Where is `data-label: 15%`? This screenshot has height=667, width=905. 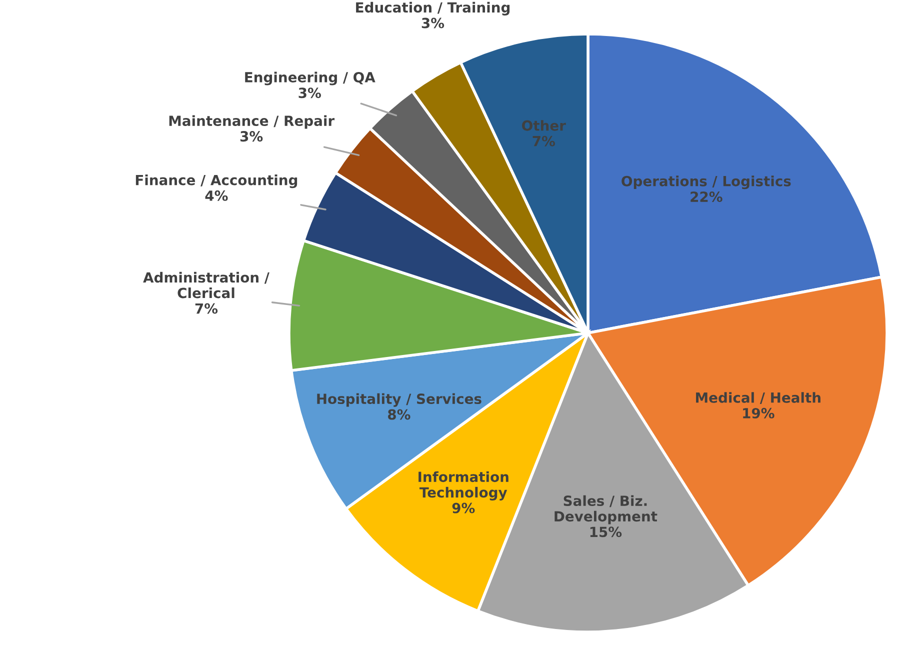 data-label: 15% is located at coordinates (606, 532).